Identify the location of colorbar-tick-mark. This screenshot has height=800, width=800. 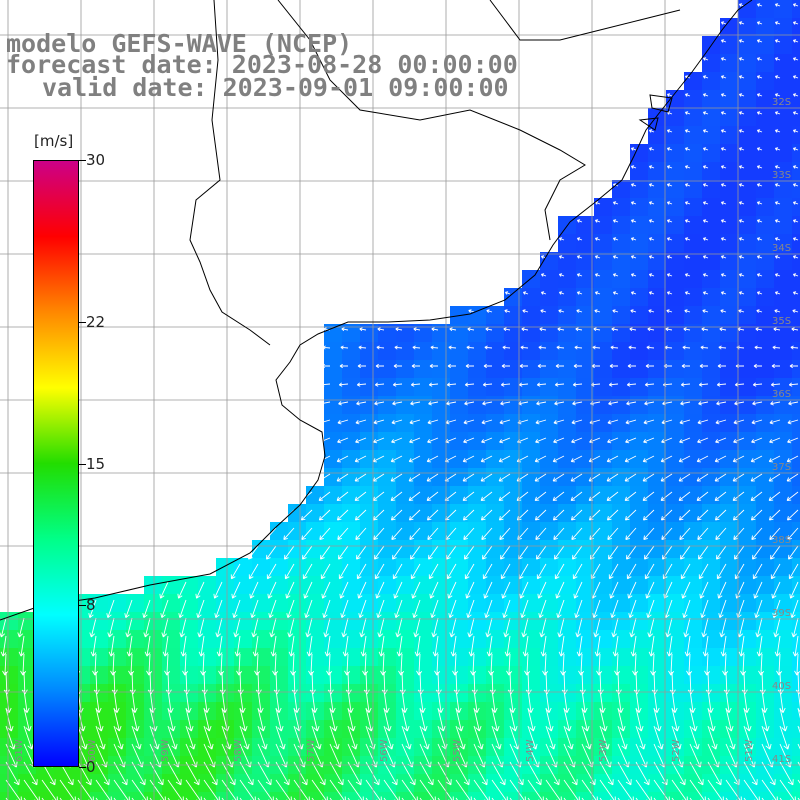
(82, 606).